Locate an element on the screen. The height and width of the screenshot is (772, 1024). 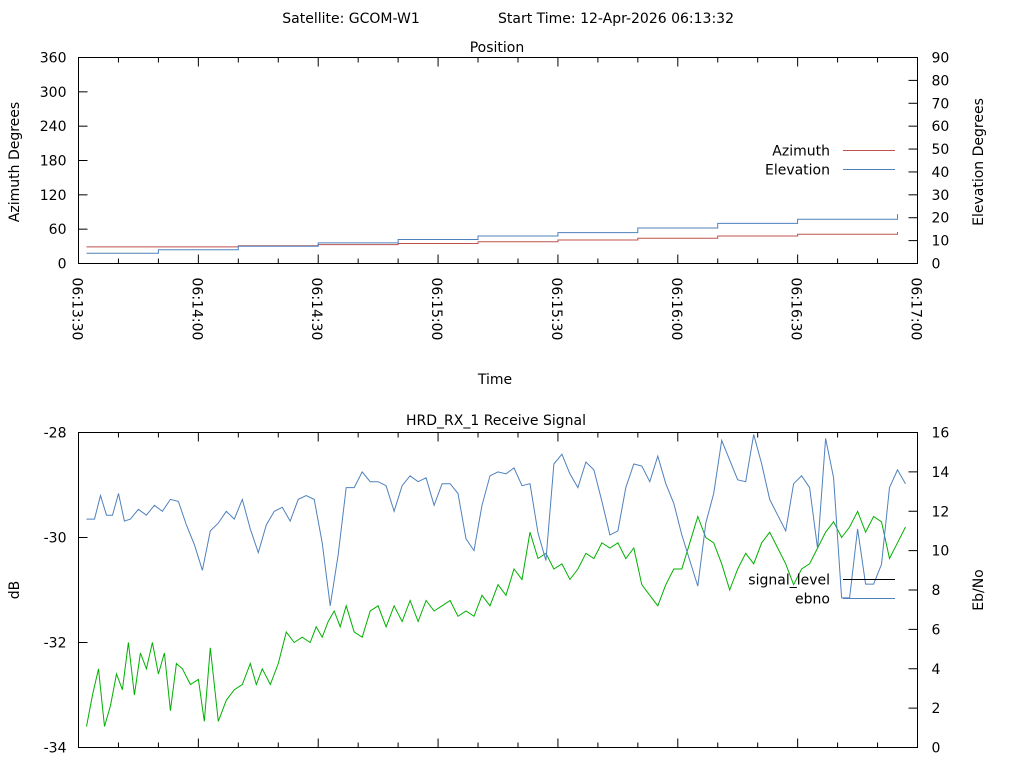
y2-tick-label: 4 is located at coordinates (936, 670).